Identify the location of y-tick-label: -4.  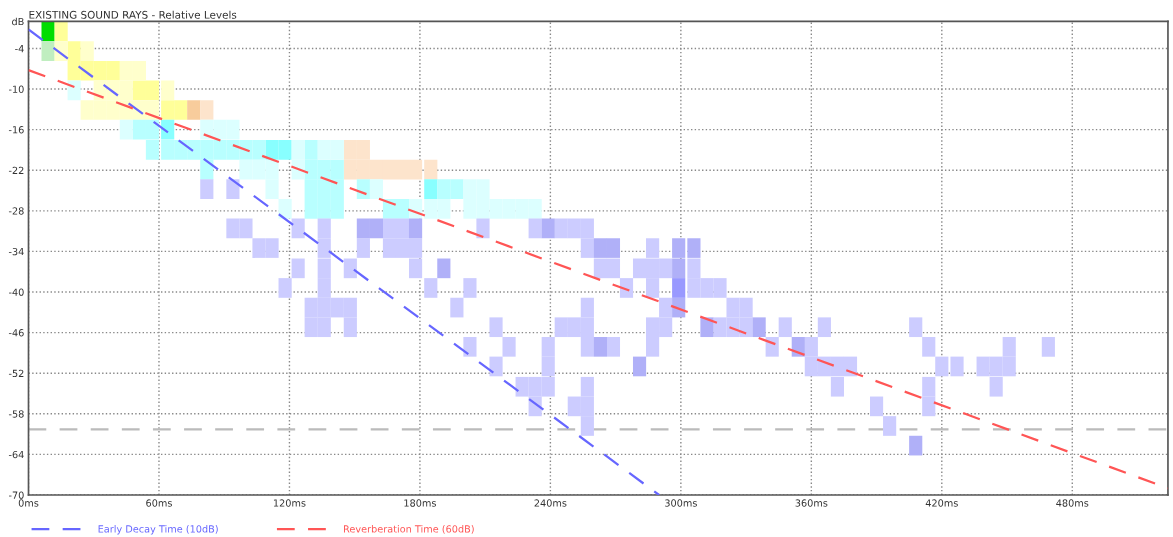
(19, 49).